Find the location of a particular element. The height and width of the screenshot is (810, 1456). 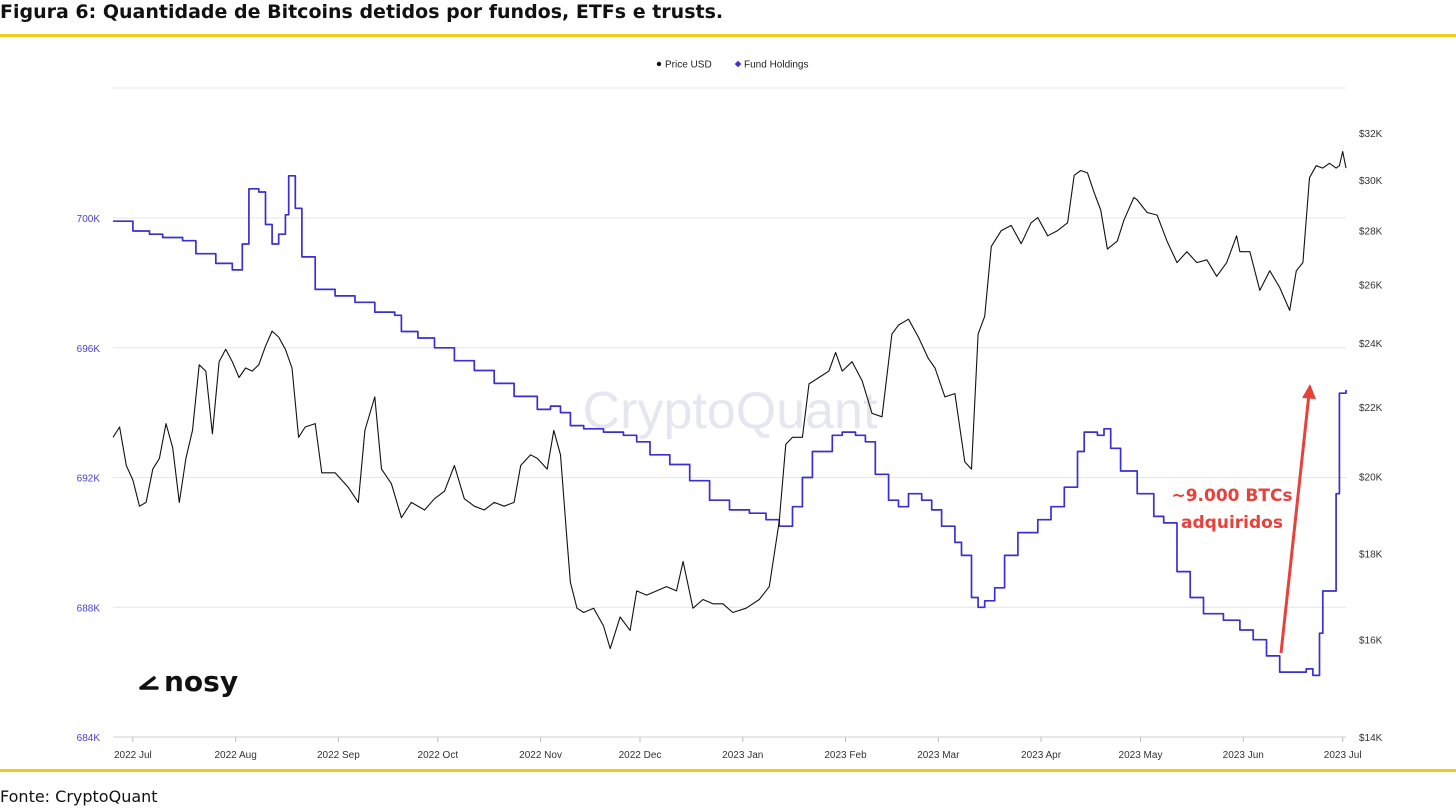

x-tick-label: 2023 Mar is located at coordinates (938, 755).